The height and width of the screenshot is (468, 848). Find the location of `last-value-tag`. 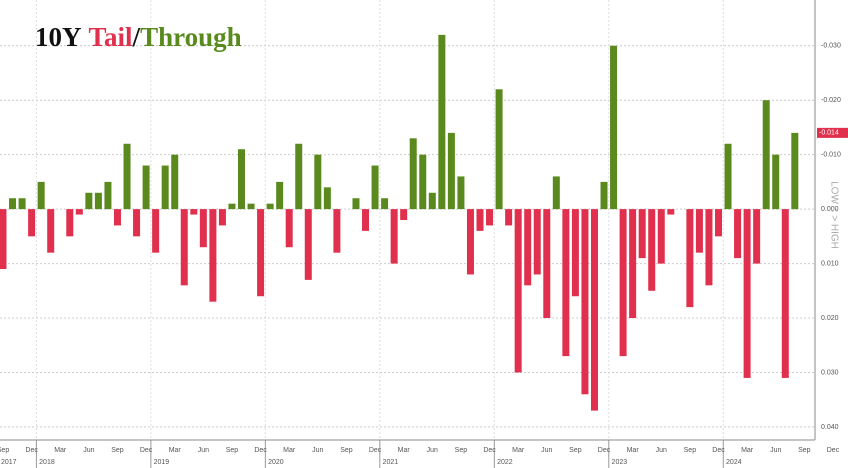

last-value-tag is located at coordinates (832, 132).